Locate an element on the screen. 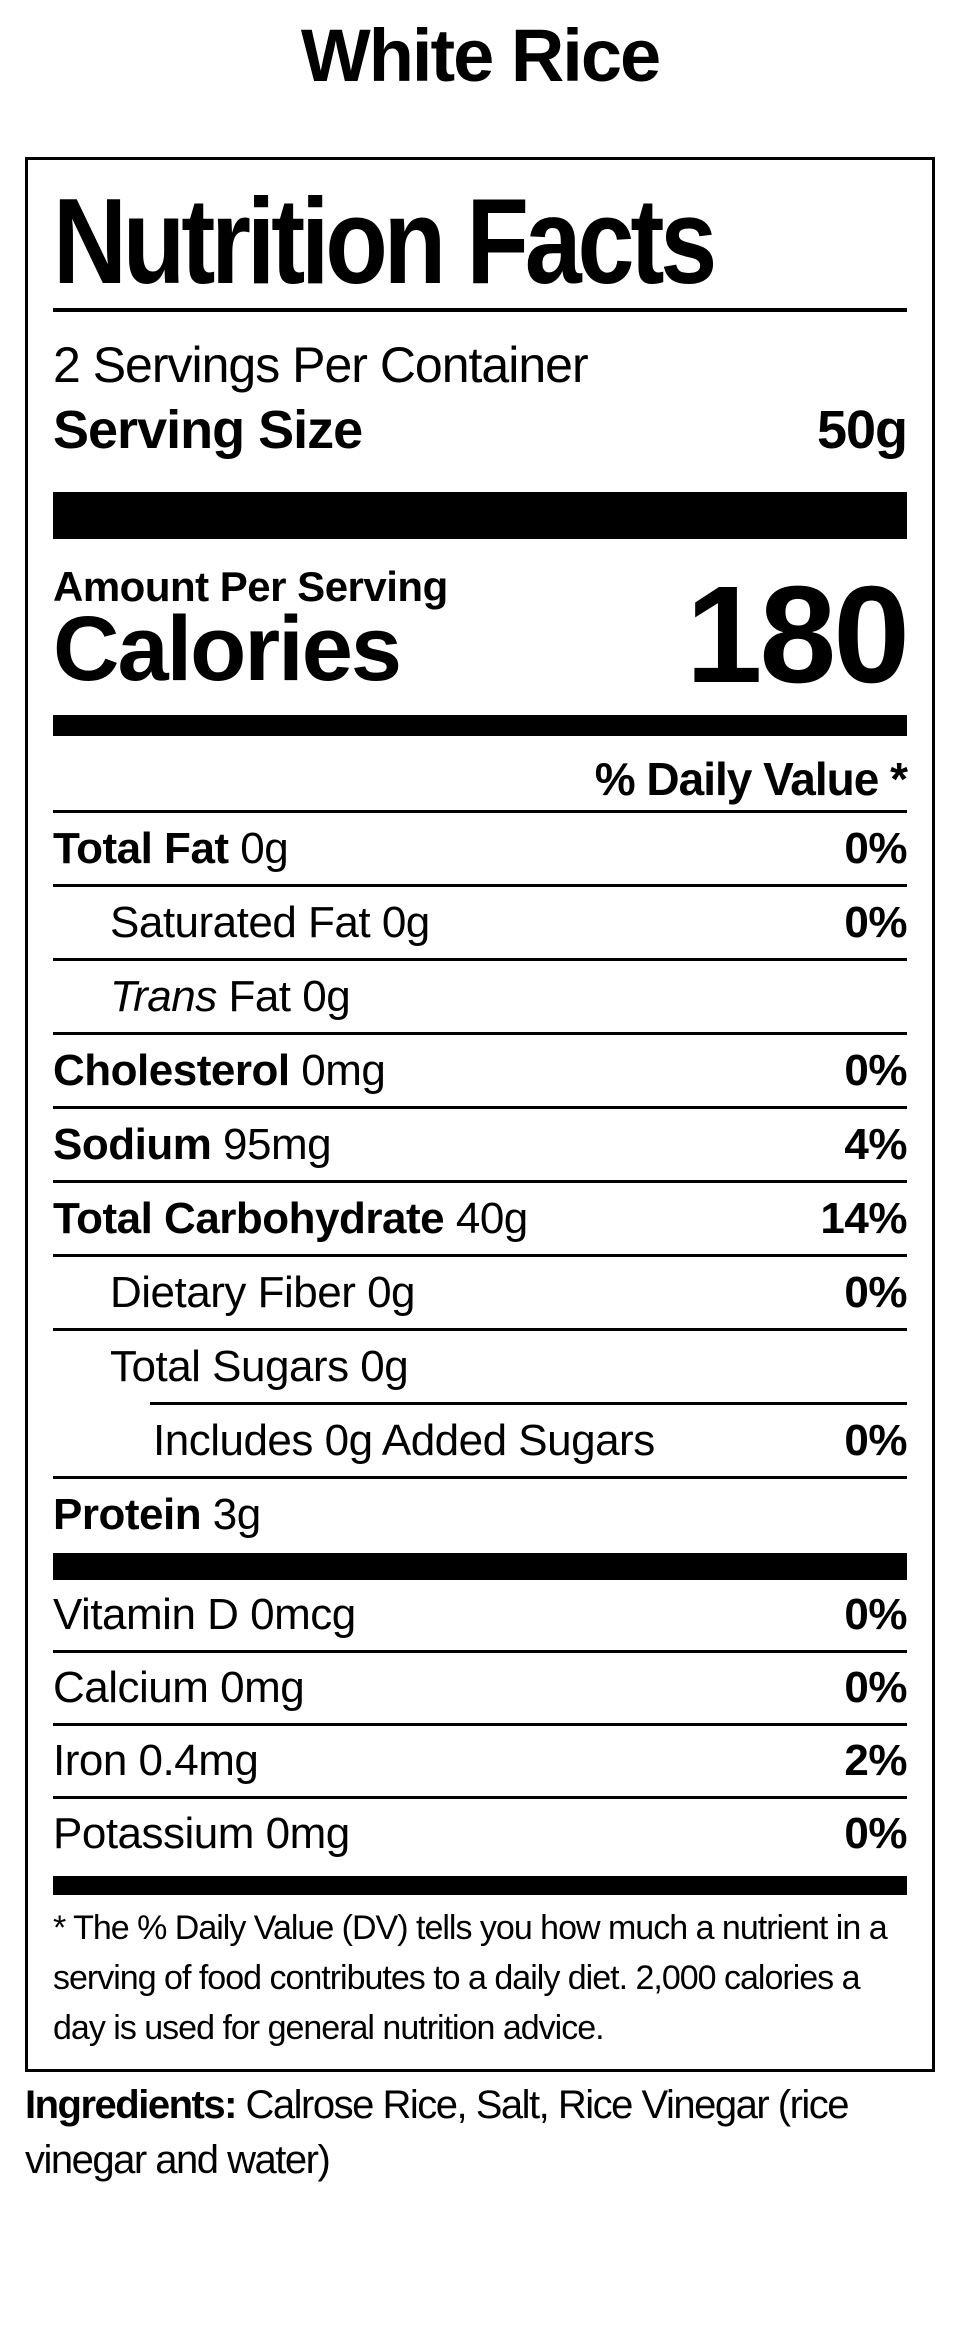 This screenshot has height=2329, width=960. row-label: Total Carbohydrate 40g is located at coordinates (290, 1218).